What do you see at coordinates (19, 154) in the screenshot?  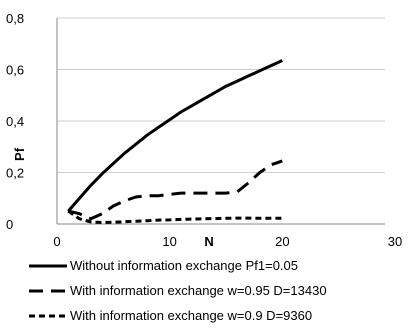 I see `y-axis-label: Pf` at bounding box center [19, 154].